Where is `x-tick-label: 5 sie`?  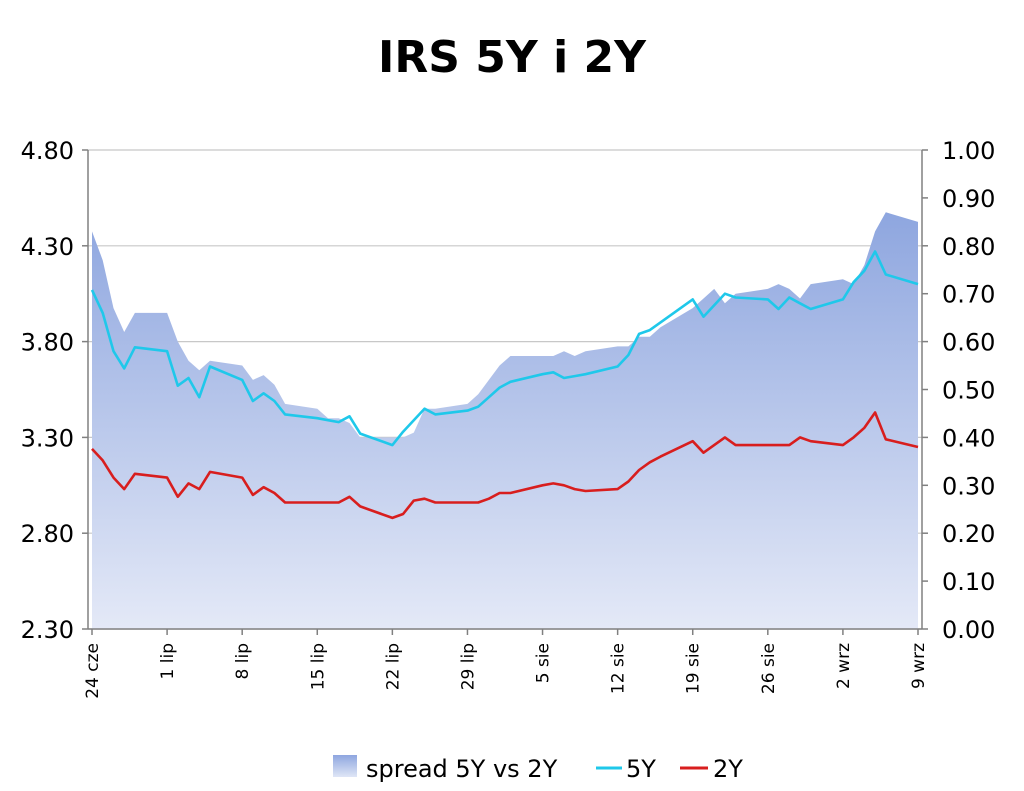
x-tick-label: 5 sie is located at coordinates (544, 663).